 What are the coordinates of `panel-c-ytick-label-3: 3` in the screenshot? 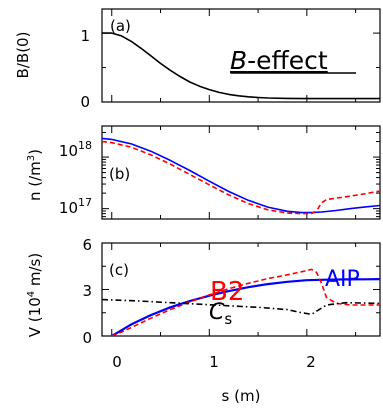 It's located at (87, 291).